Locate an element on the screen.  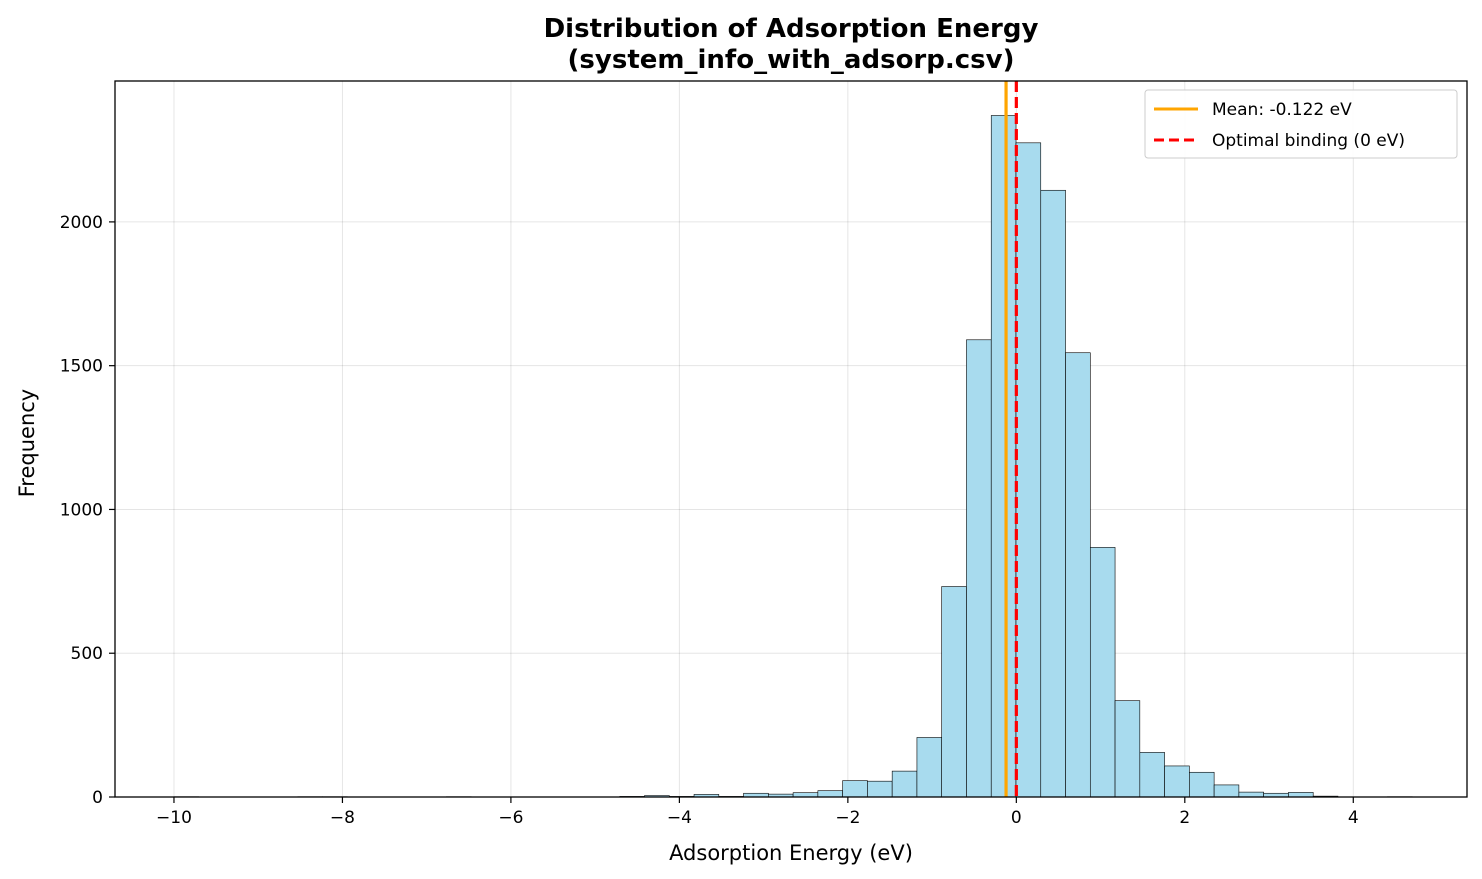
x-axis-label: Adsorption Energy (eV) is located at coordinates (791, 853).